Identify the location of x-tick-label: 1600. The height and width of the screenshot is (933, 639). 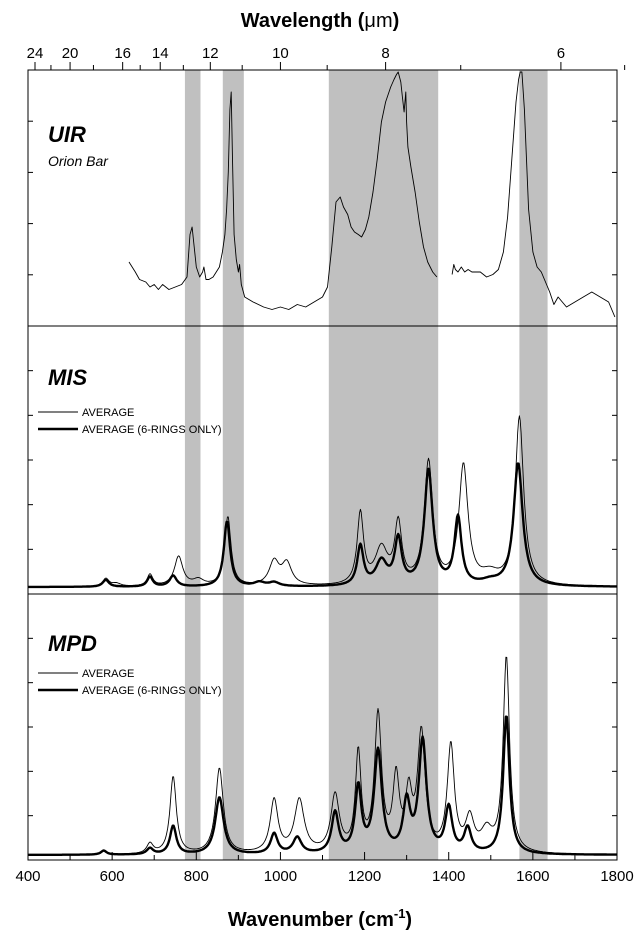
(532, 876).